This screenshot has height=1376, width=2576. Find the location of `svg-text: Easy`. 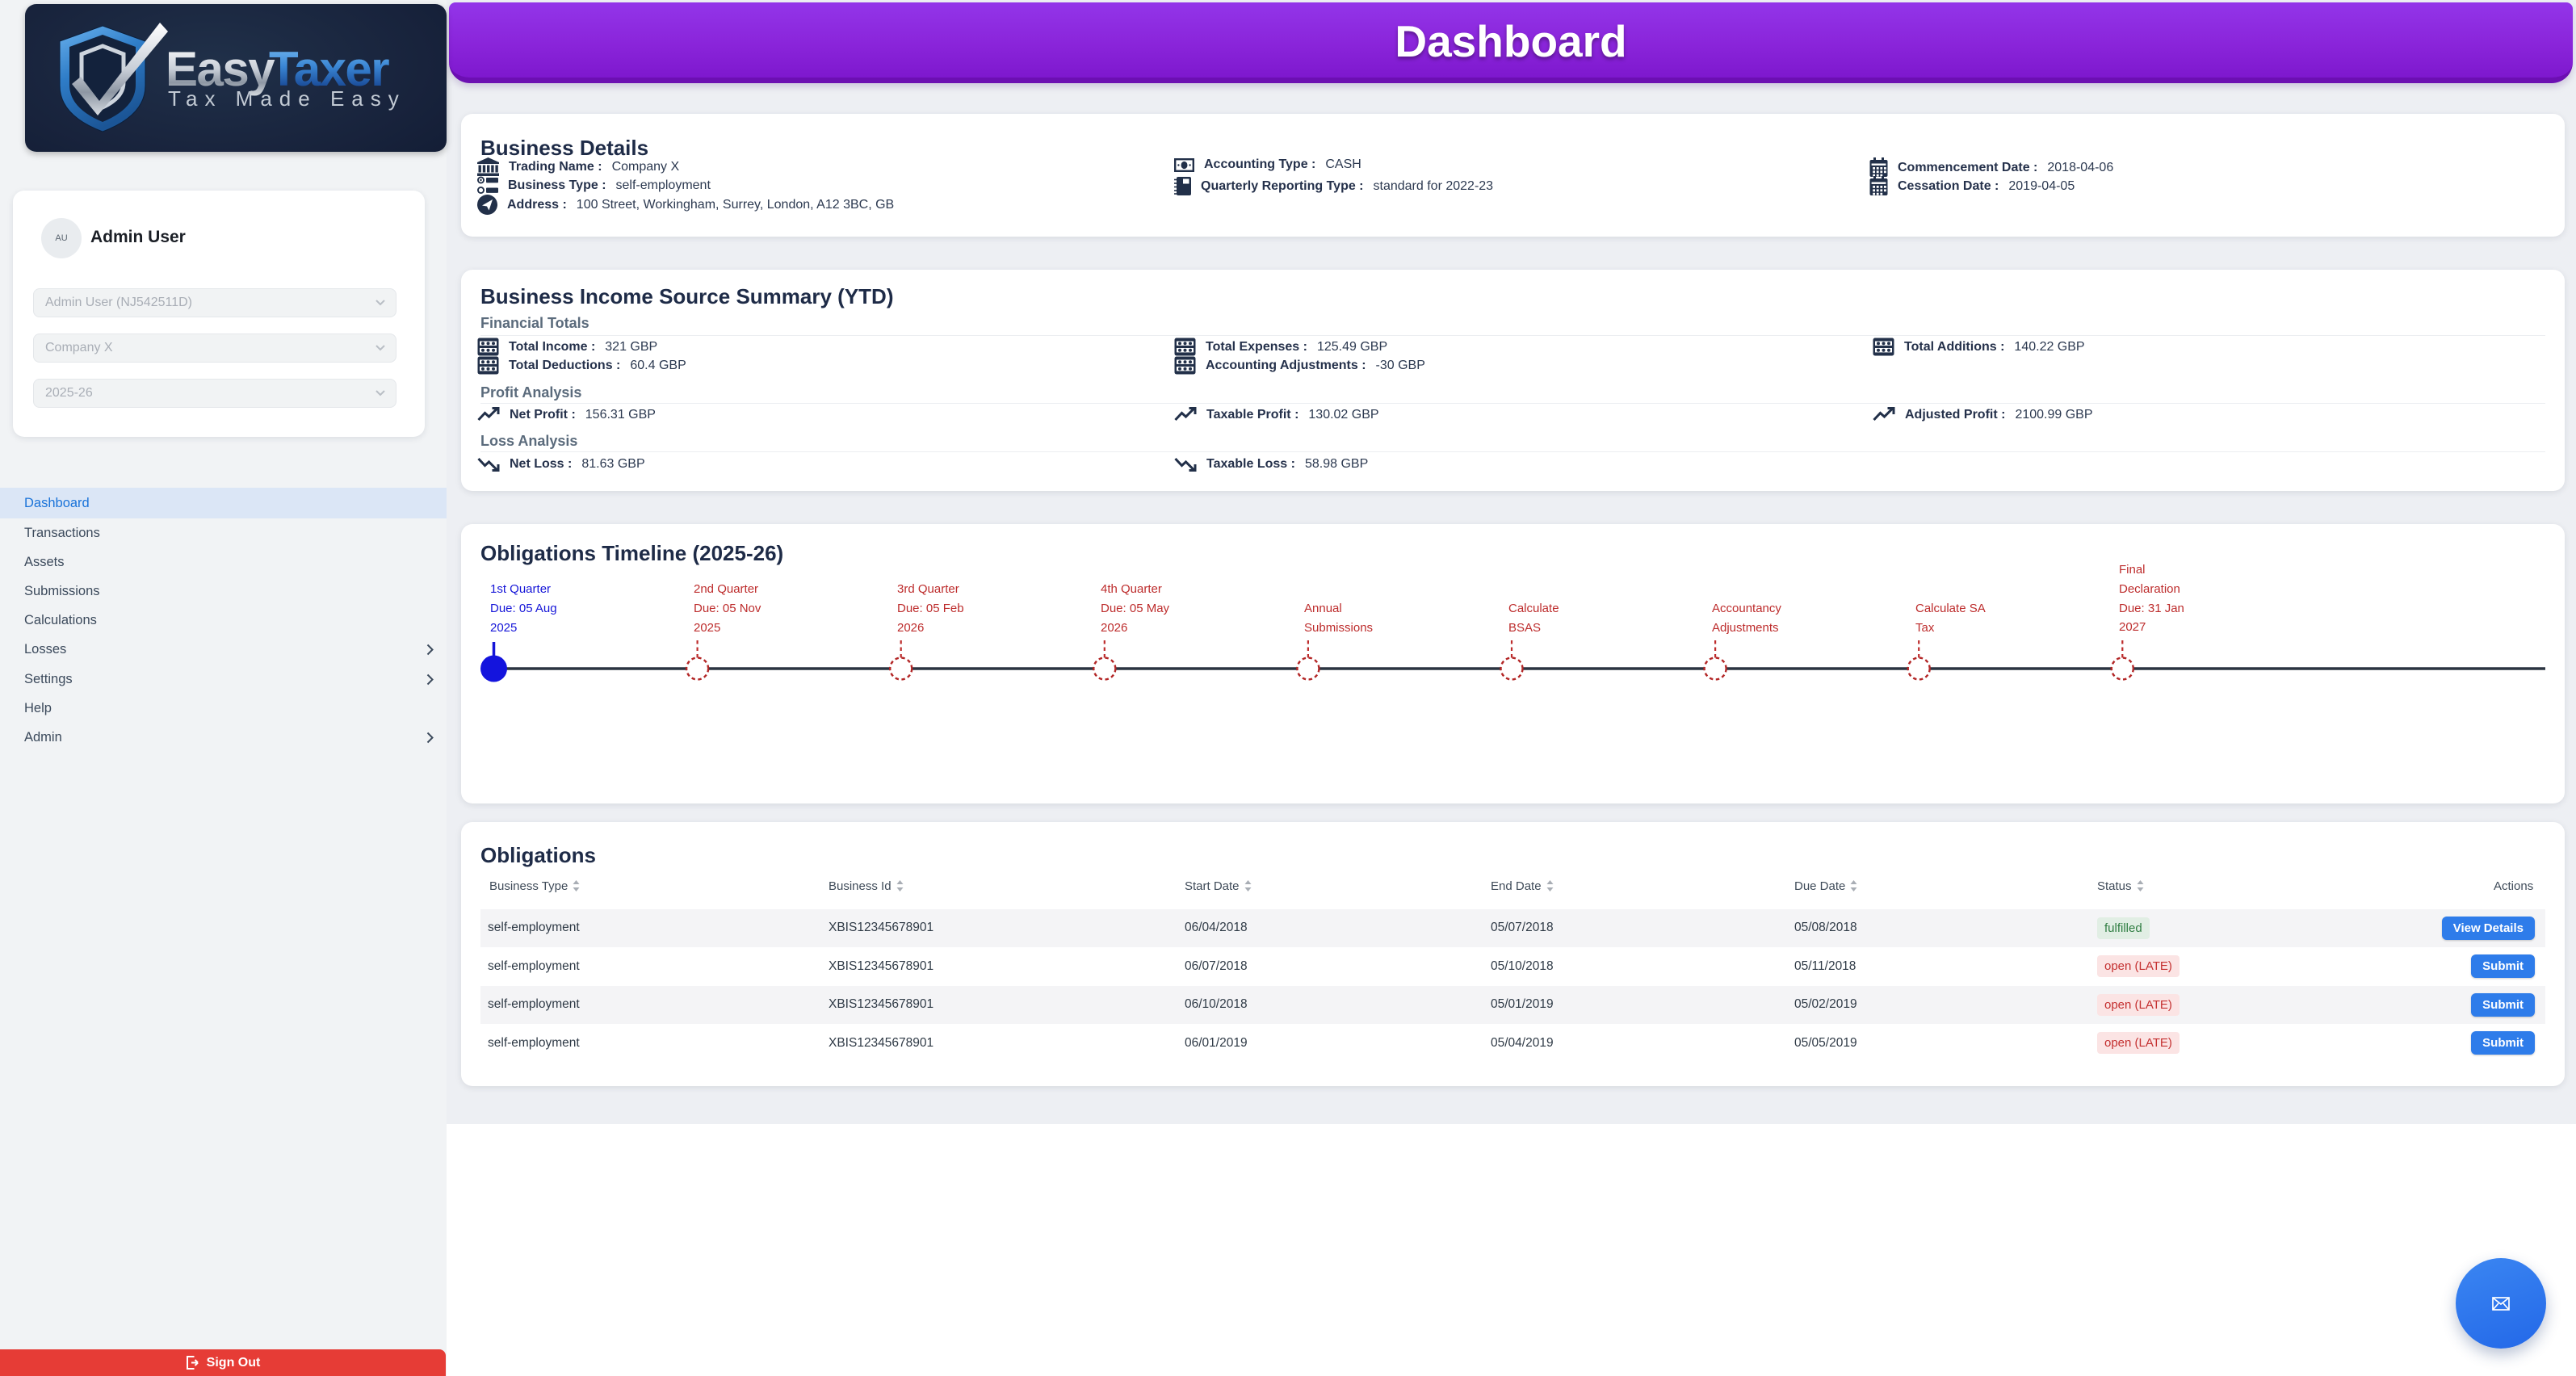

svg-text: Easy is located at coordinates (221, 69).